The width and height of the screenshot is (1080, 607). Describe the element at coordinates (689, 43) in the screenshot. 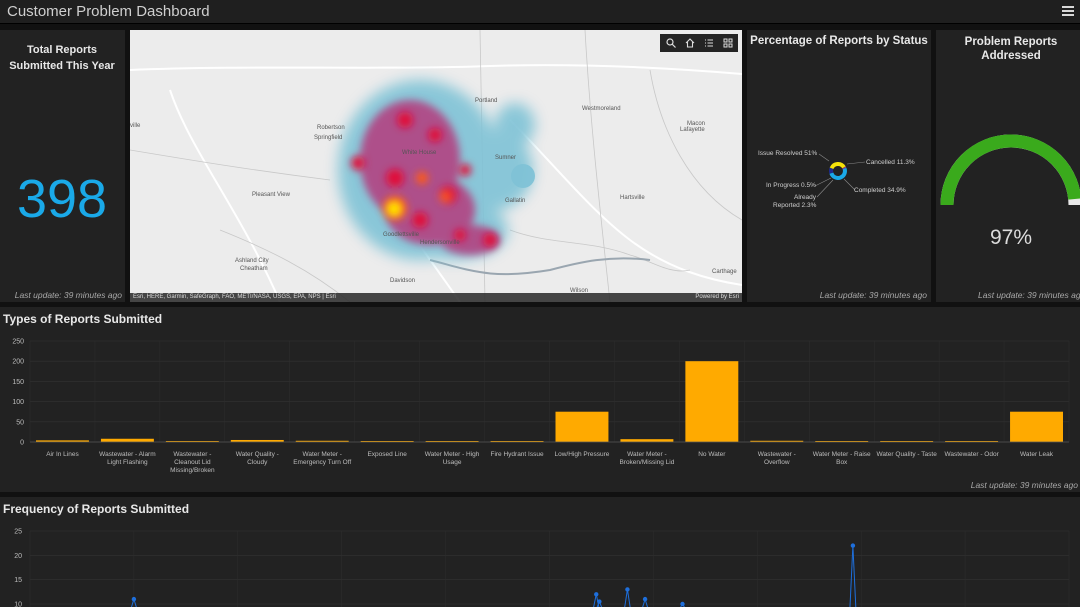

I see `home-icon` at that location.